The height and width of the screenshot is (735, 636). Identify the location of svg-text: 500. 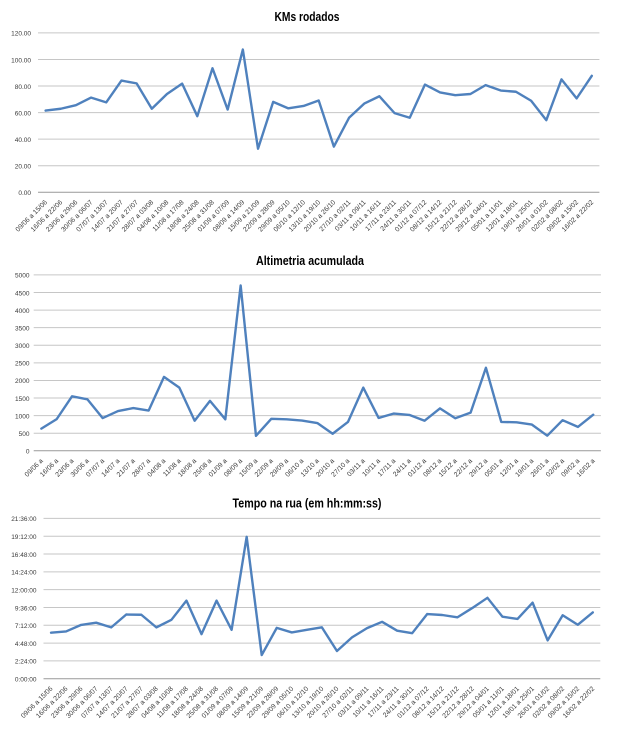
(24, 434).